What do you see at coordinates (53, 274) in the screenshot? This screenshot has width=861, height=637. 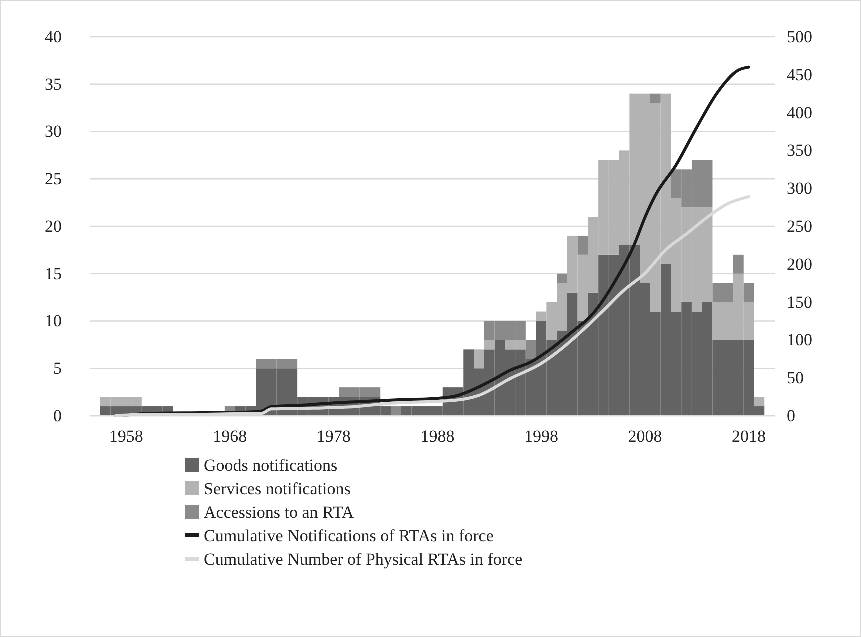 I see `y-tick-label: 15` at bounding box center [53, 274].